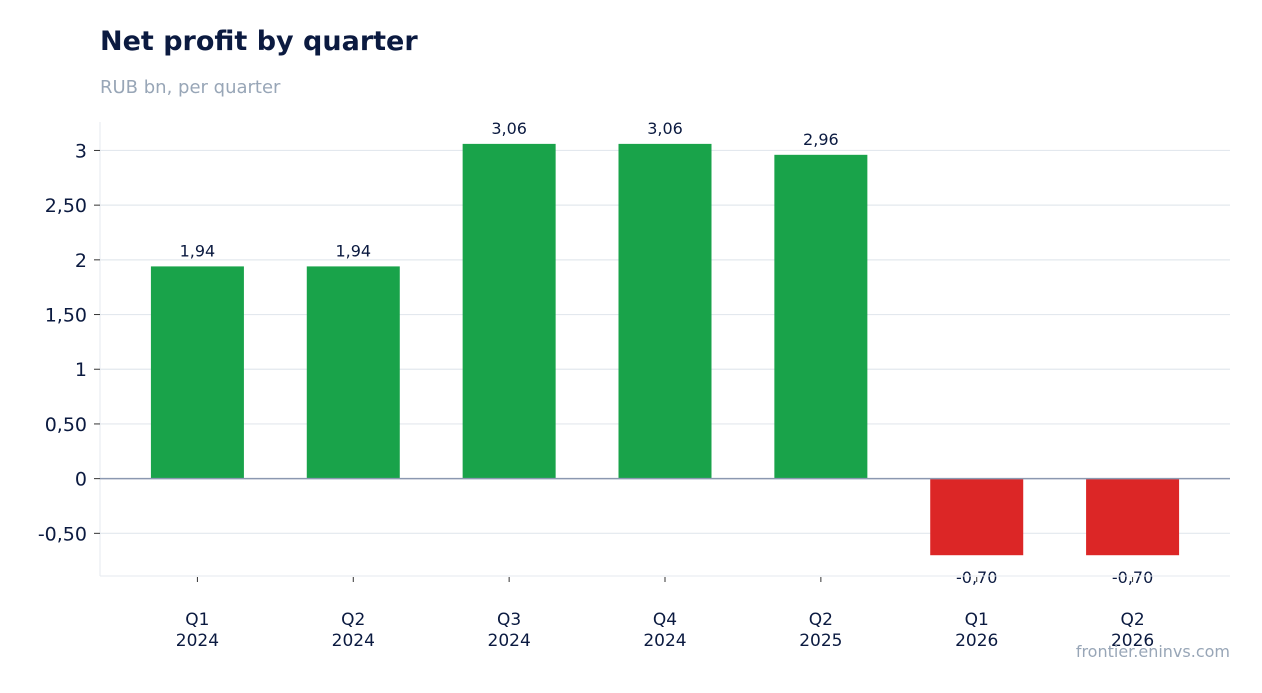 The image size is (1262, 693). Describe the element at coordinates (1152, 651) in the screenshot. I see `source-credit: frontier.eninvs.com` at that location.